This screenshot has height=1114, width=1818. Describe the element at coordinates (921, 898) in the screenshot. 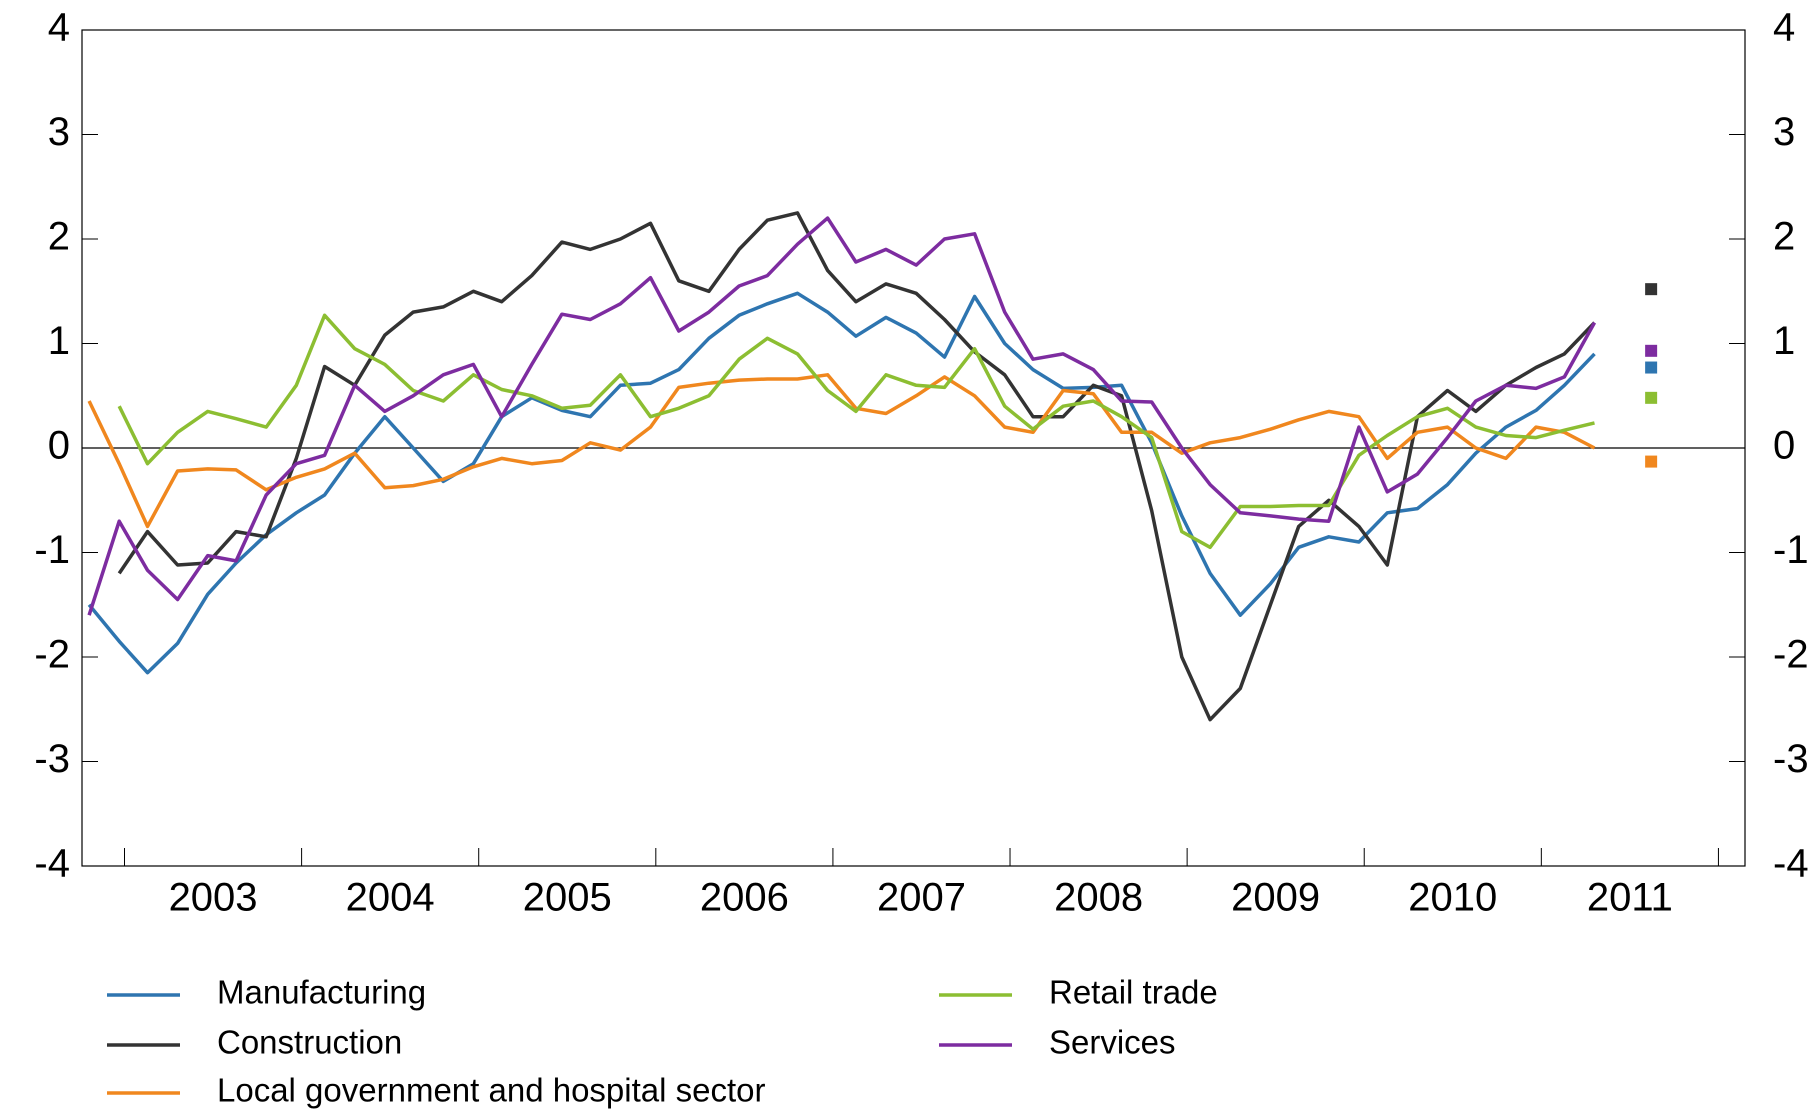

I see `x-tick-label: 2007` at that location.